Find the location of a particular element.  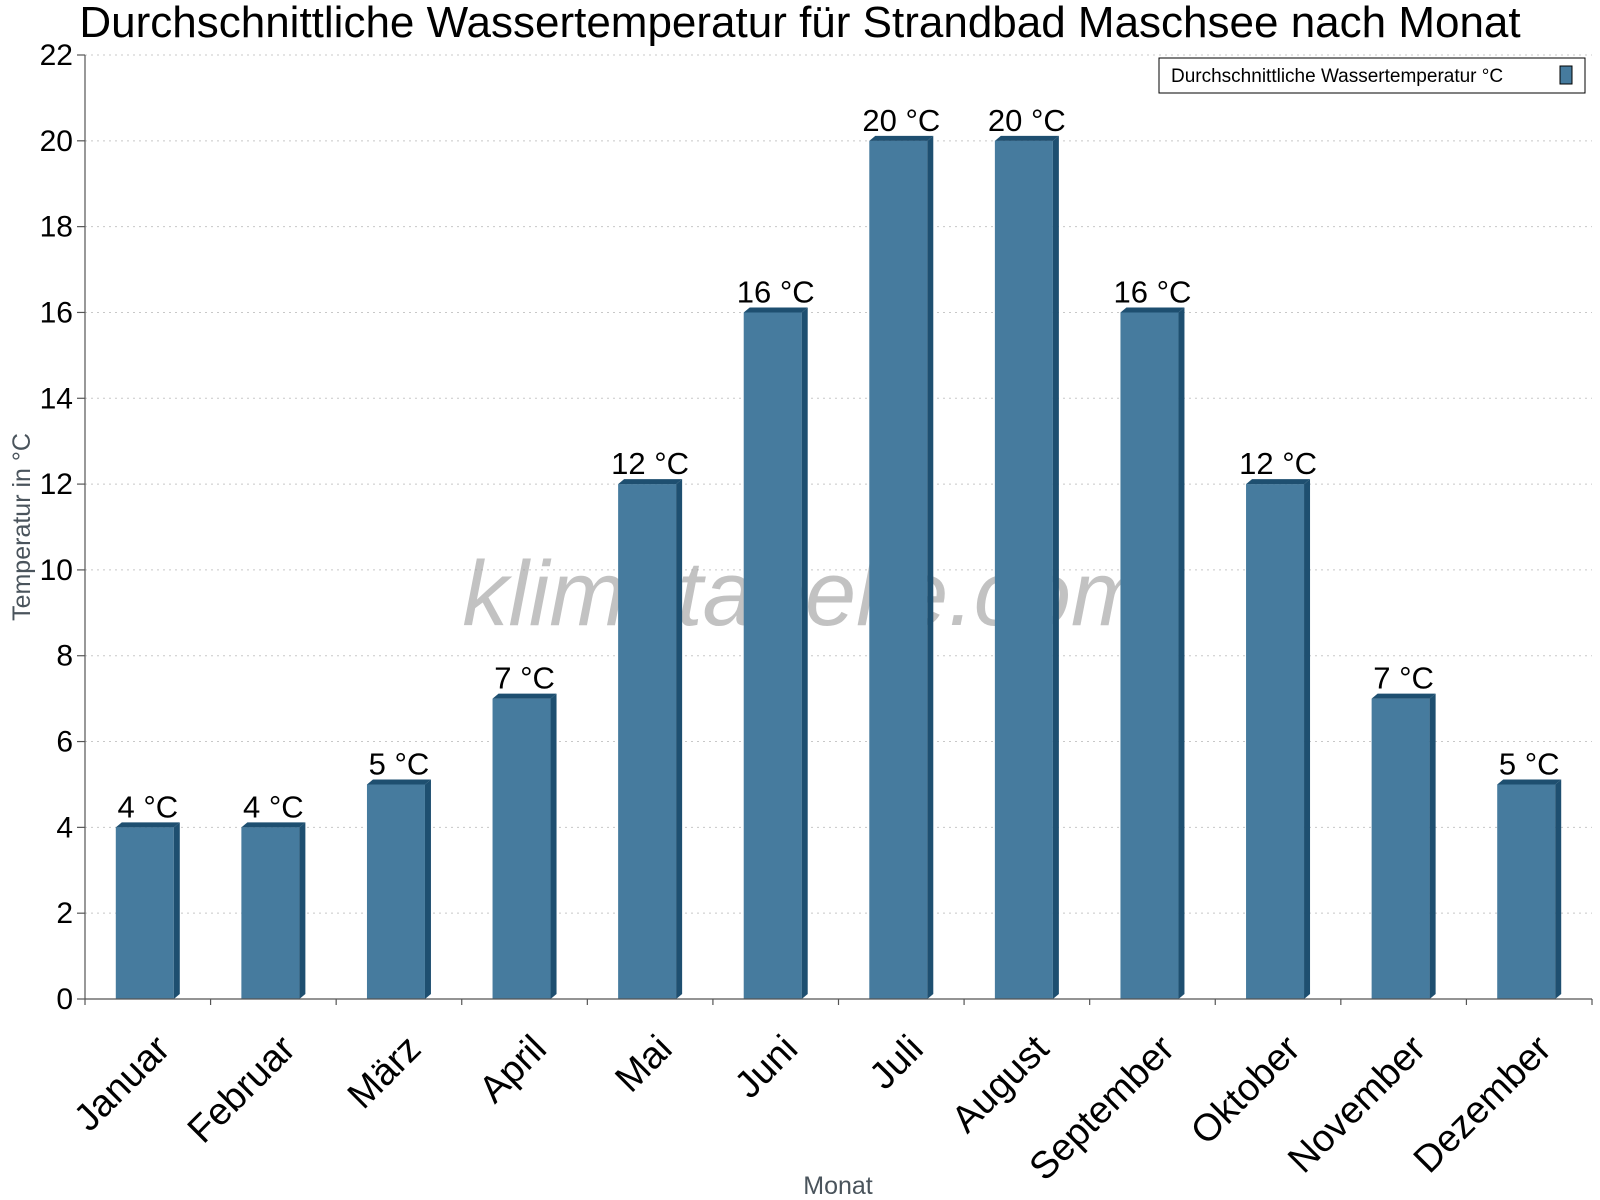

y-ticks: 0 2 4 6 8 10 12 14 16 18 20 22 is located at coordinates (62, 527).